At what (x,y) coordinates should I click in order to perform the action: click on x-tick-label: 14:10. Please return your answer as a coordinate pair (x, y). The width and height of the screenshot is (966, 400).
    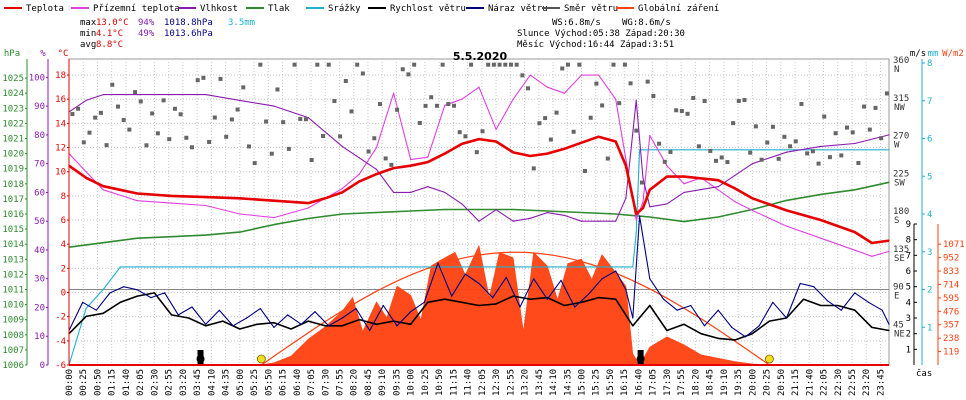
    Looking at the image, I should click on (554, 382).